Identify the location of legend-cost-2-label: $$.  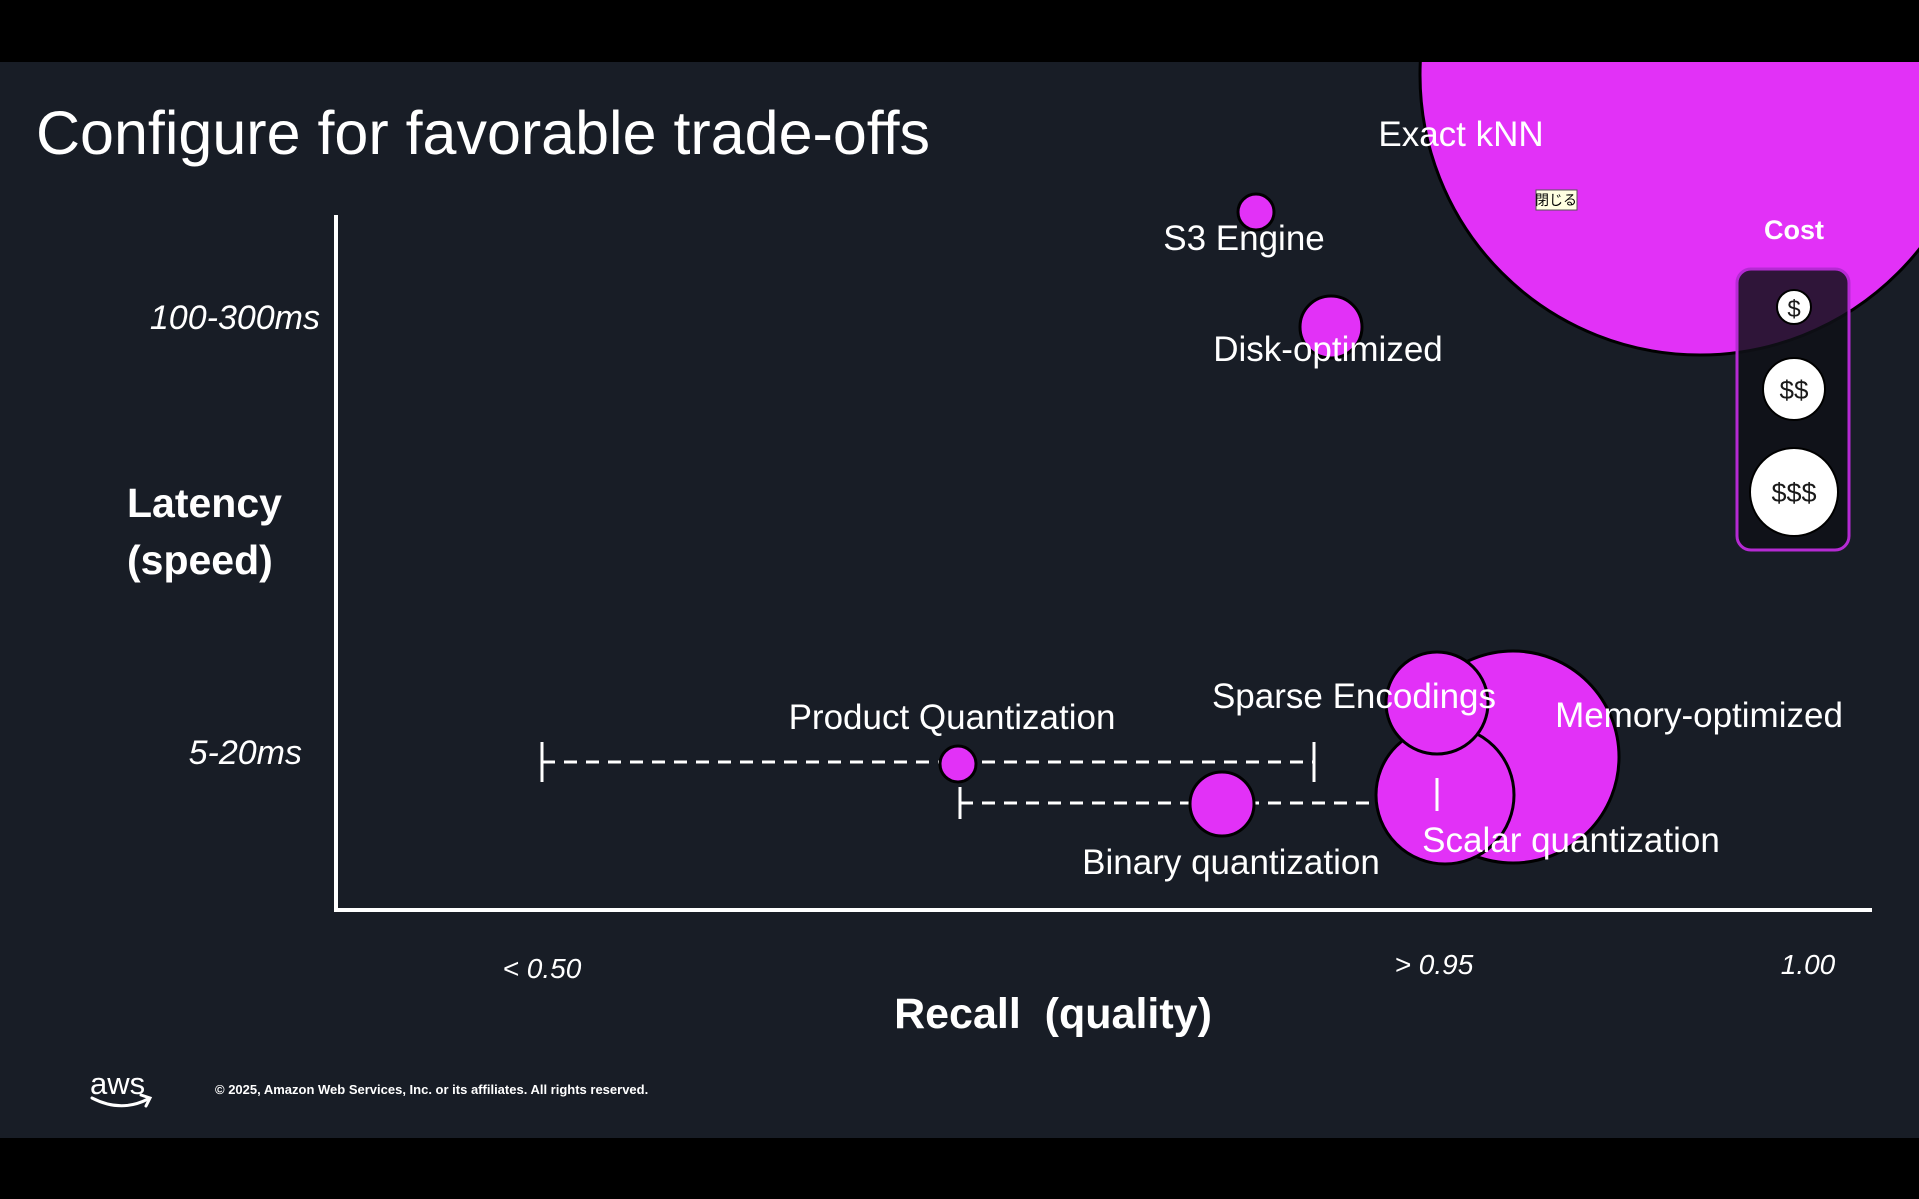
(1794, 390).